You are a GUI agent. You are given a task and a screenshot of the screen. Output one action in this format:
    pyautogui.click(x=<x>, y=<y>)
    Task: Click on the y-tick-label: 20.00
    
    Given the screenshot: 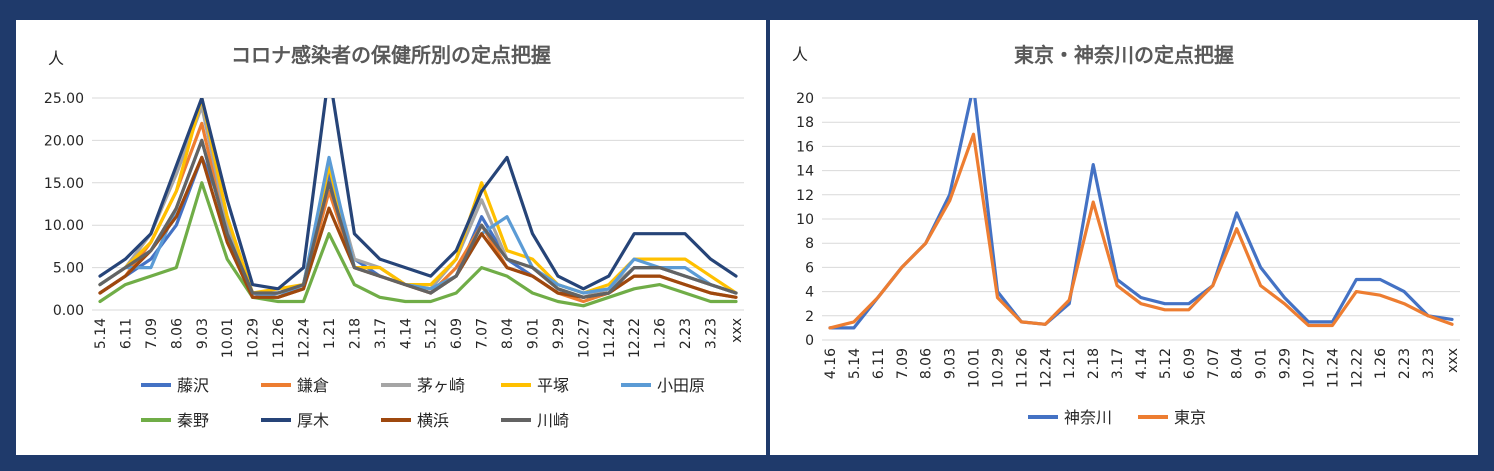 What is the action you would take?
    pyautogui.click(x=64, y=141)
    